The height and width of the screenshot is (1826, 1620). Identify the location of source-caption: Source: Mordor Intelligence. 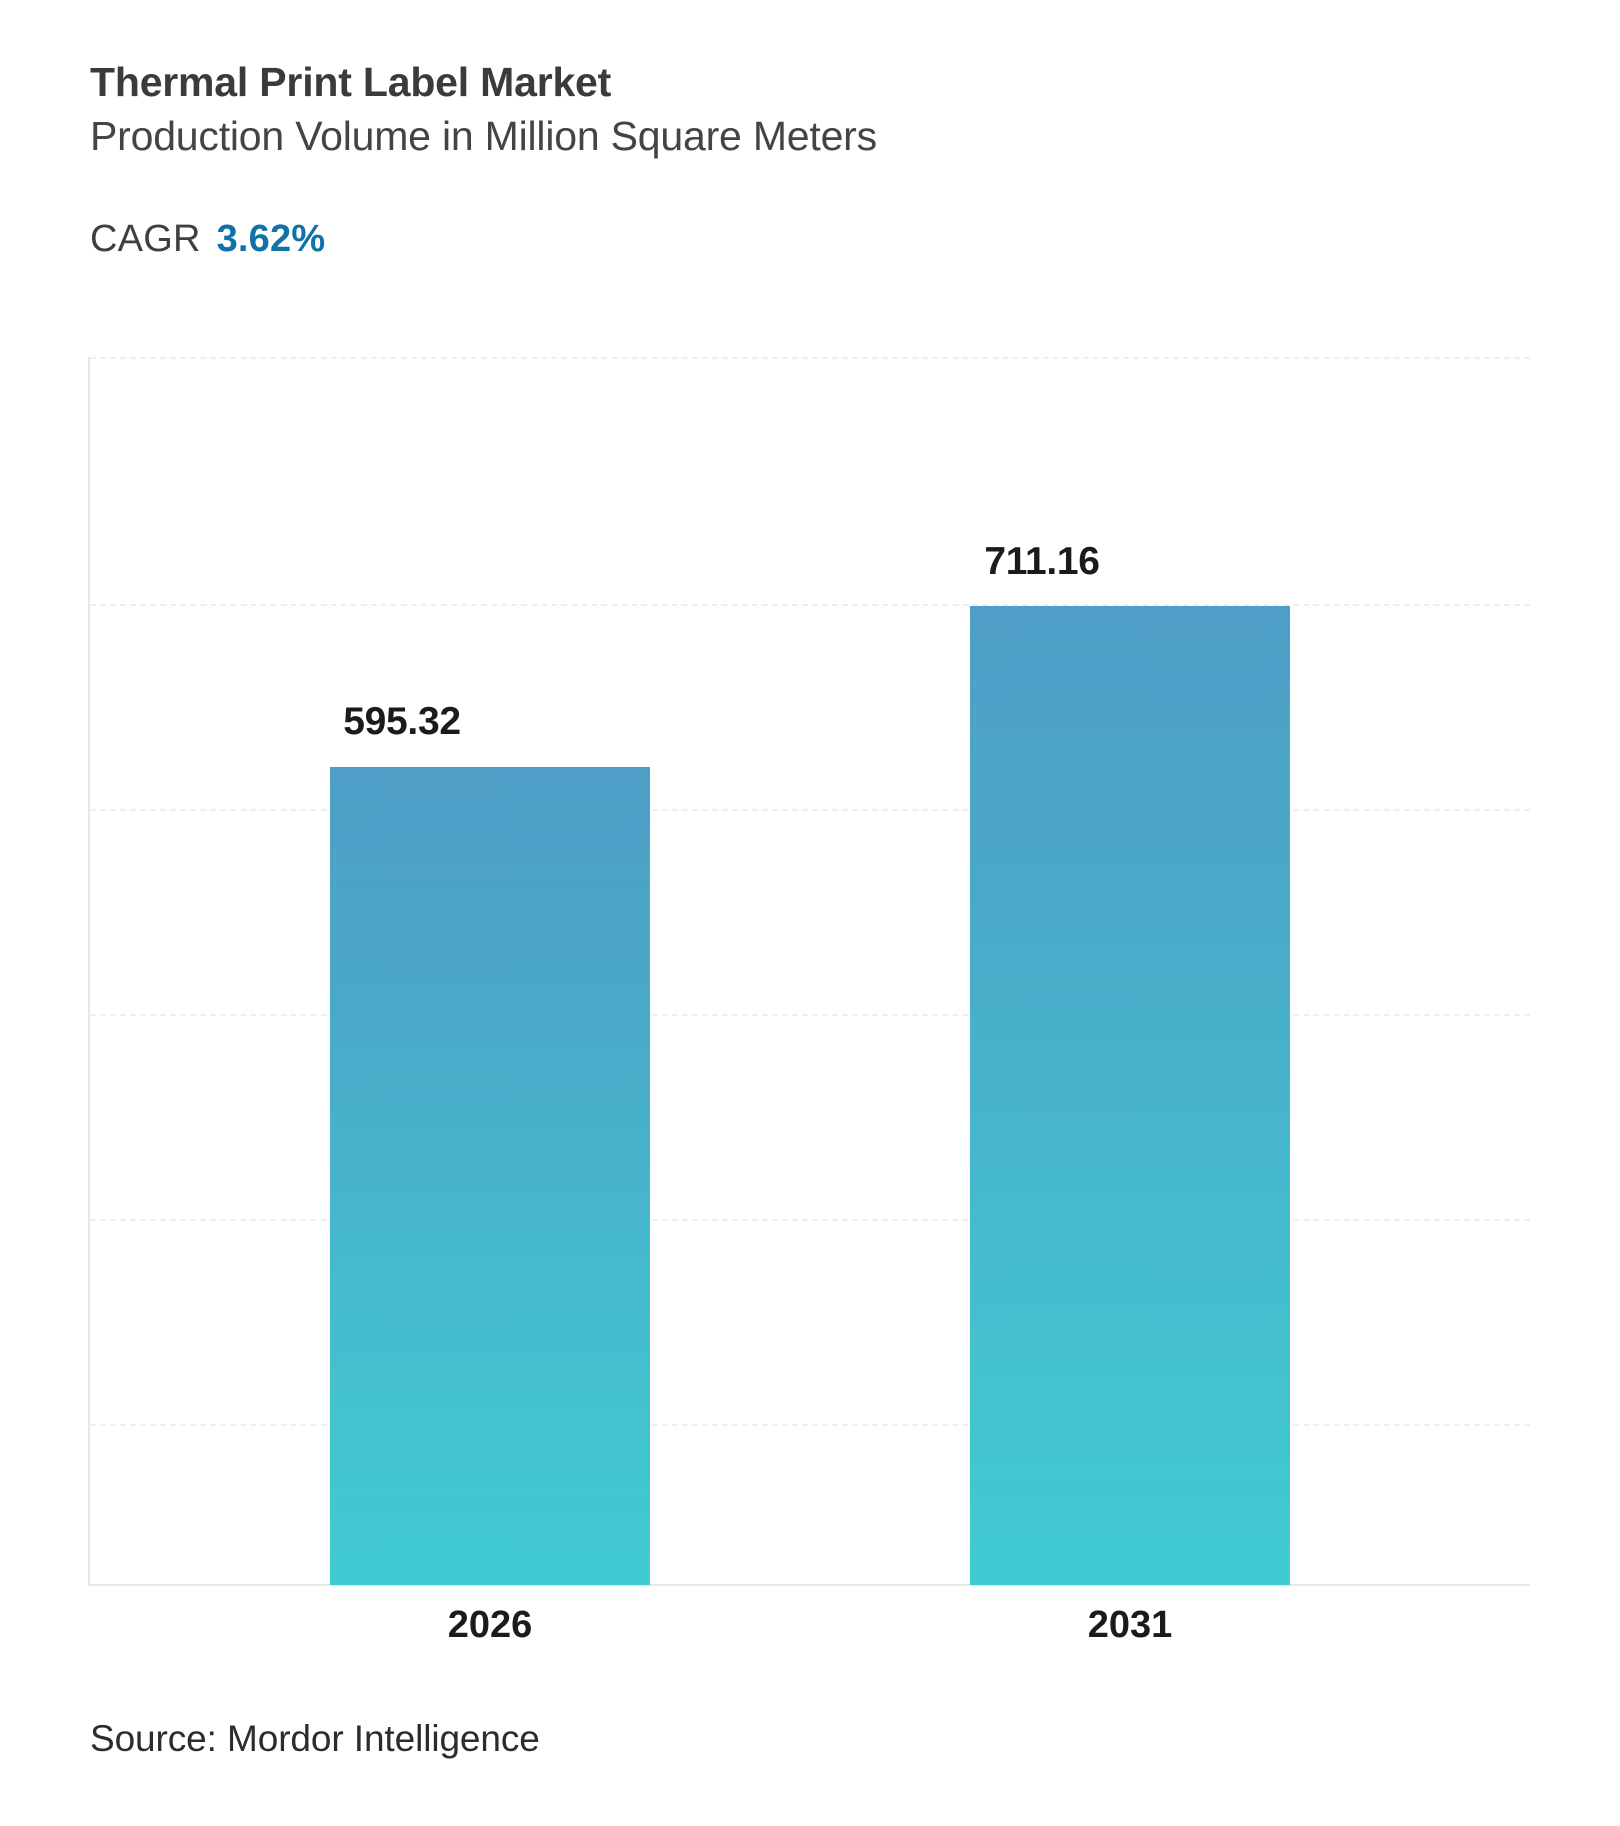
(315, 1738).